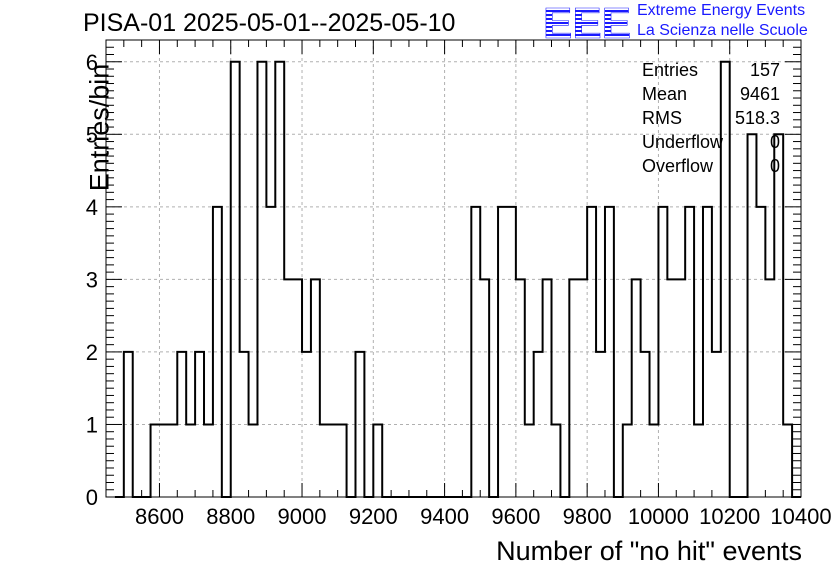 The width and height of the screenshot is (836, 572). I want to click on stats-label-mean: Mean, so click(665, 94).